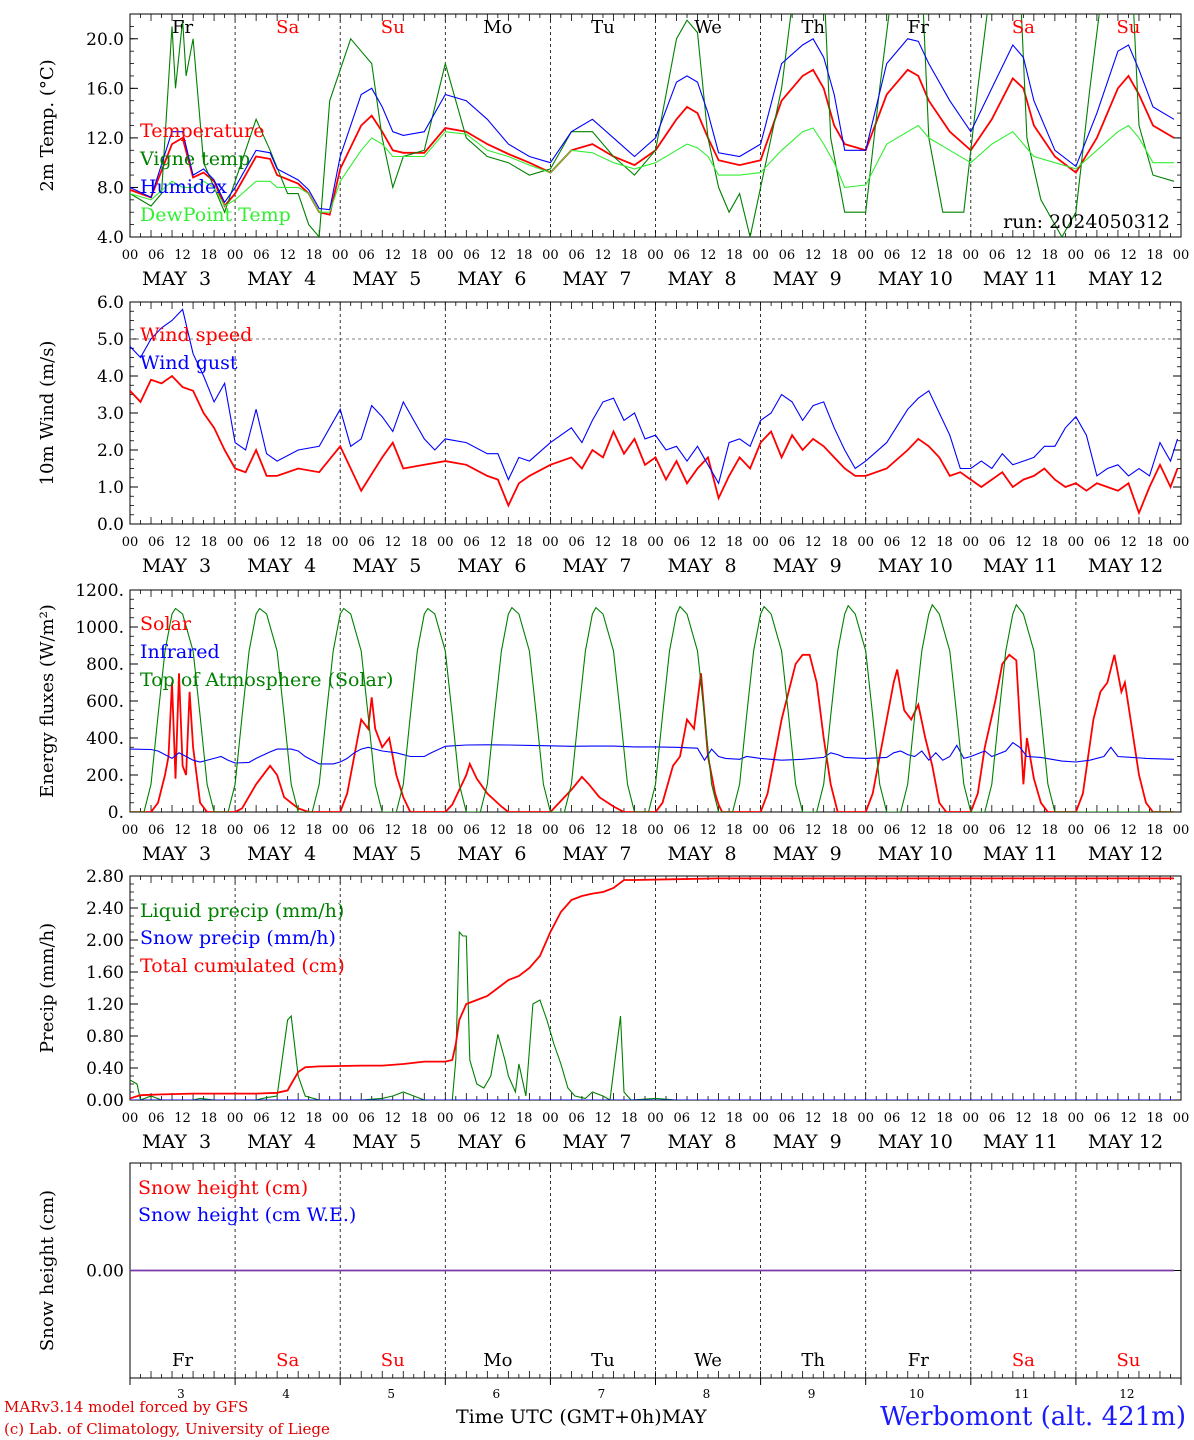  Describe the element at coordinates (110, 303) in the screenshot. I see `y-tick-label: 6.0` at that location.